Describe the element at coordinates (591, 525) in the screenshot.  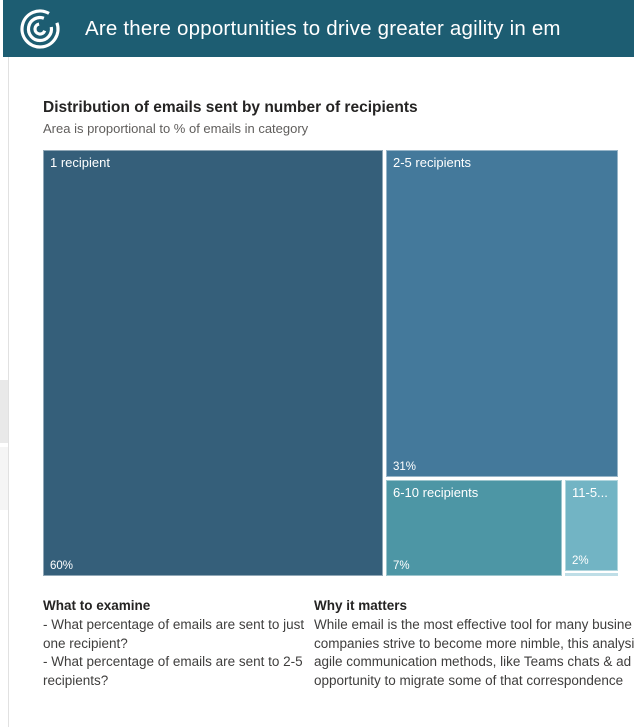
I see `treemap-cell-11-50-recipients: 11-5... 2%` at that location.